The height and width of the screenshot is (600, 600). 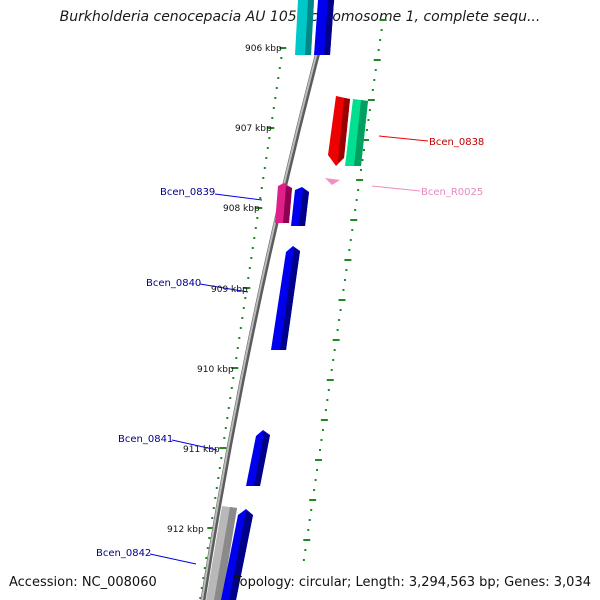 I want to click on kbp-label-911: 911 kbp, so click(x=201, y=450).